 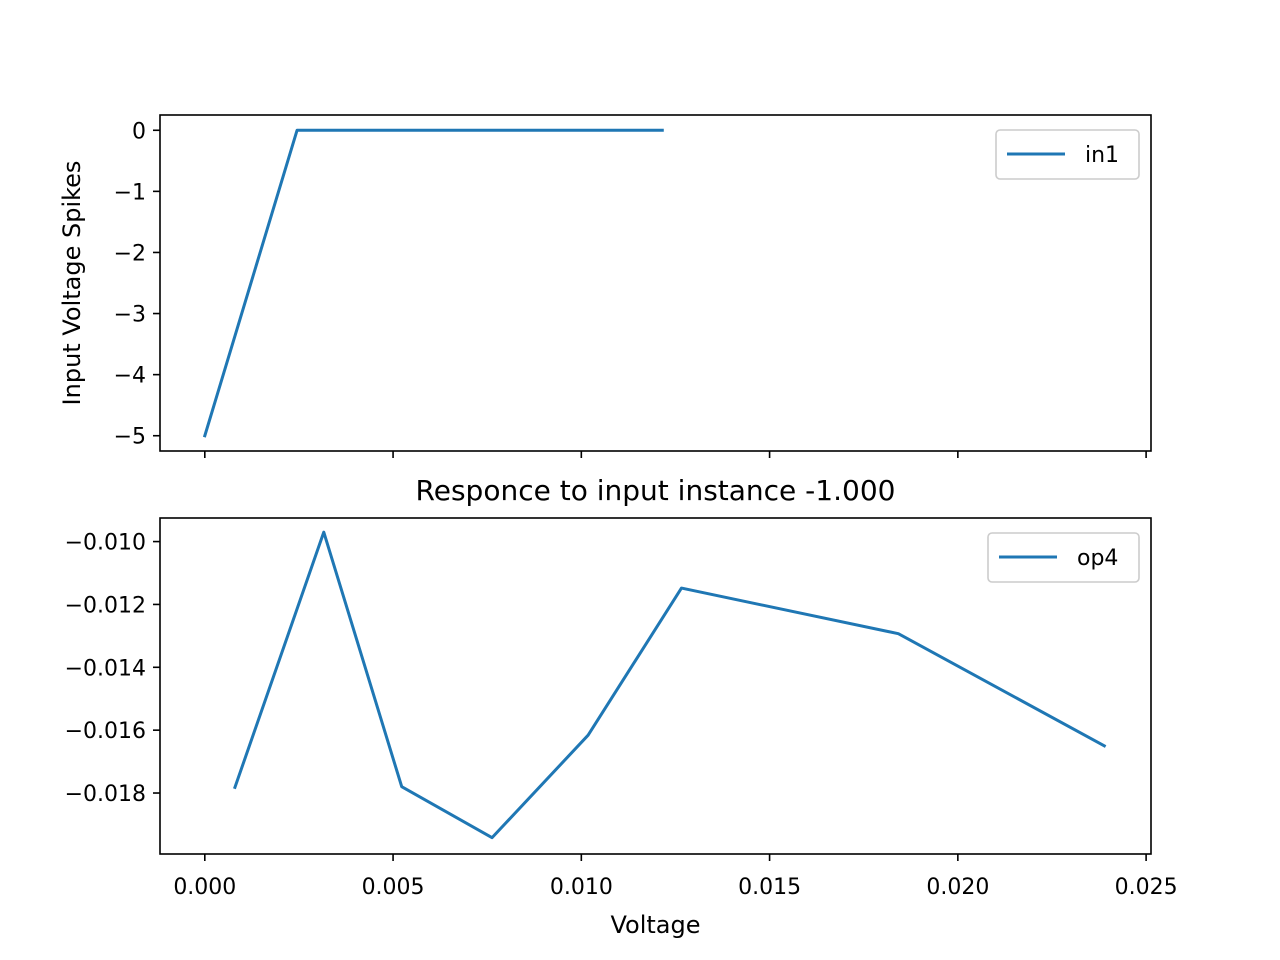 What do you see at coordinates (130, 376) in the screenshot?
I see `top-y-tick-label: −4` at bounding box center [130, 376].